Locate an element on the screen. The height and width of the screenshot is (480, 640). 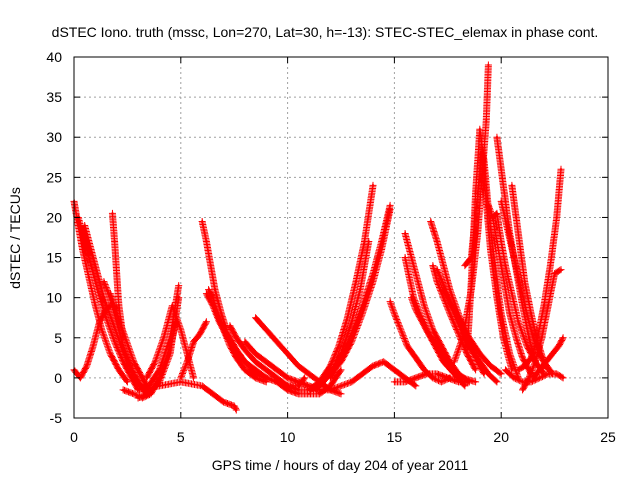
y-tick-label: 0 is located at coordinates (58, 378).